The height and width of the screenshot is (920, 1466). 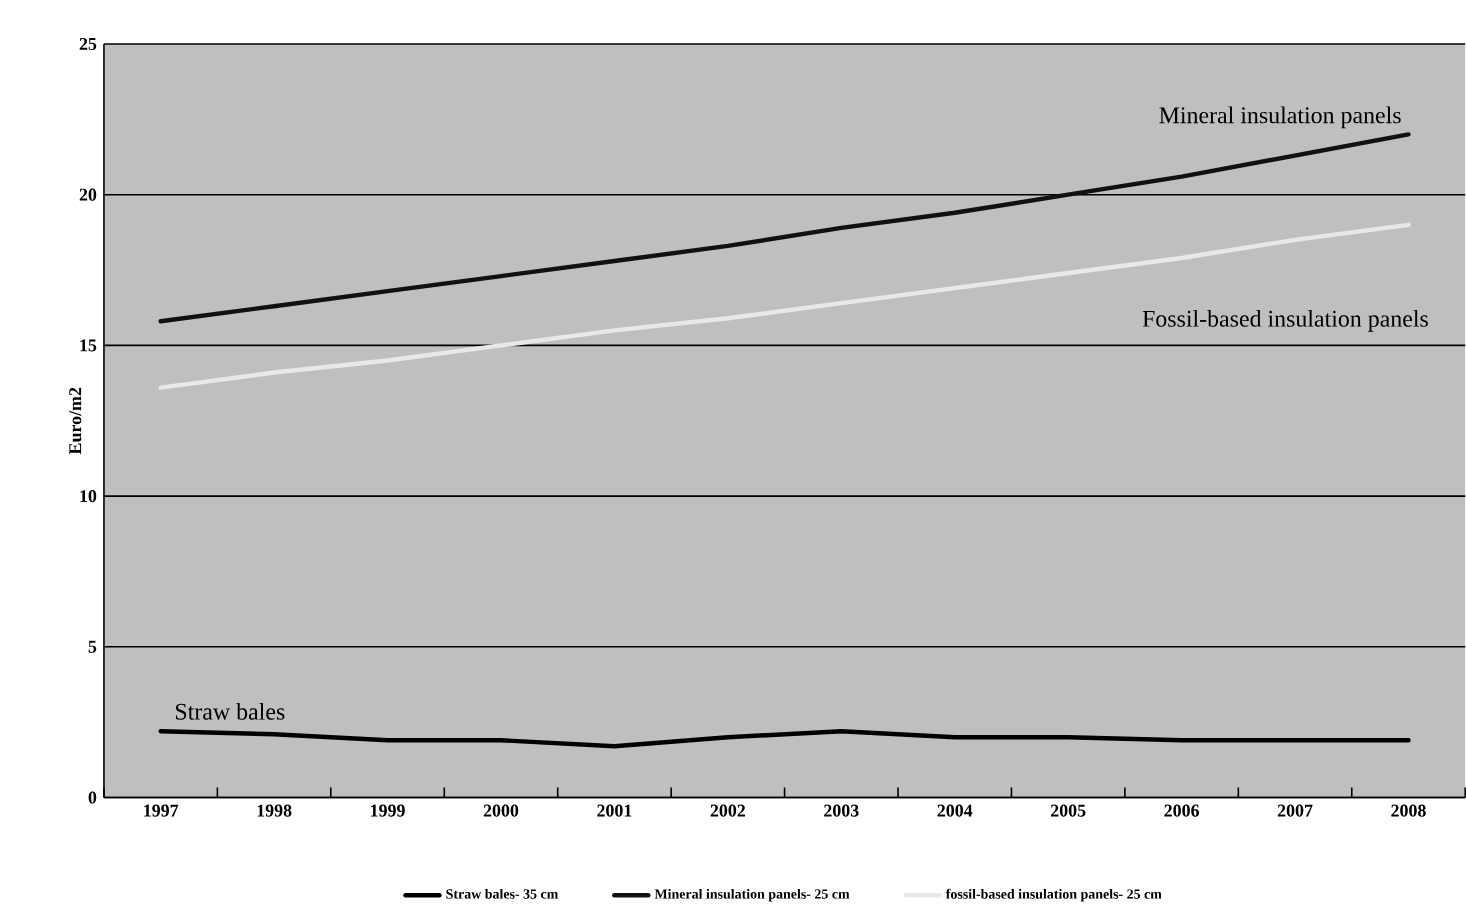 What do you see at coordinates (230, 712) in the screenshot?
I see `annotation: Straw bales` at bounding box center [230, 712].